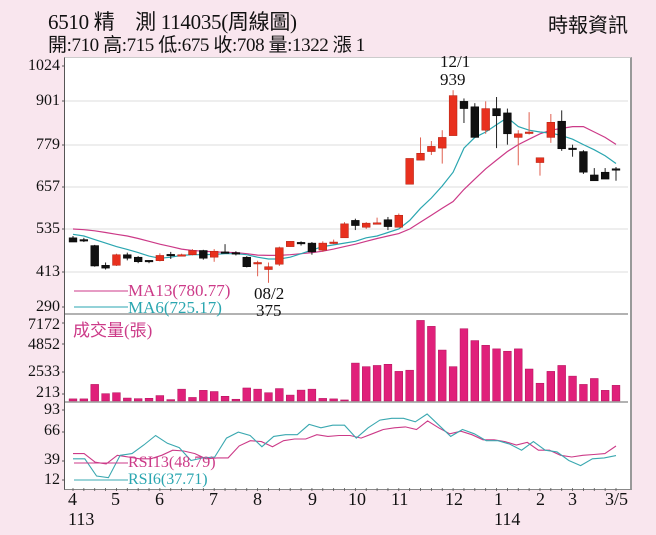 The width and height of the screenshot is (656, 535). I want to click on ma6-legend: MA6(725.17), so click(175, 307).